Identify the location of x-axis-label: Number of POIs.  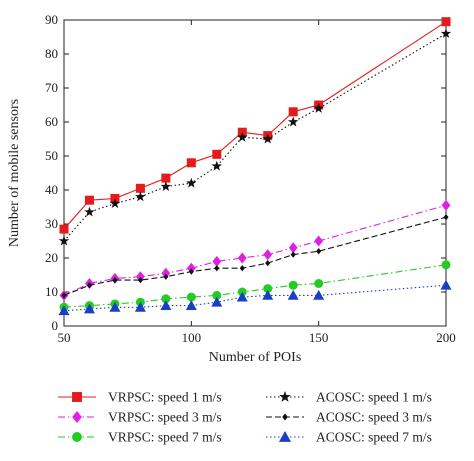
(255, 357).